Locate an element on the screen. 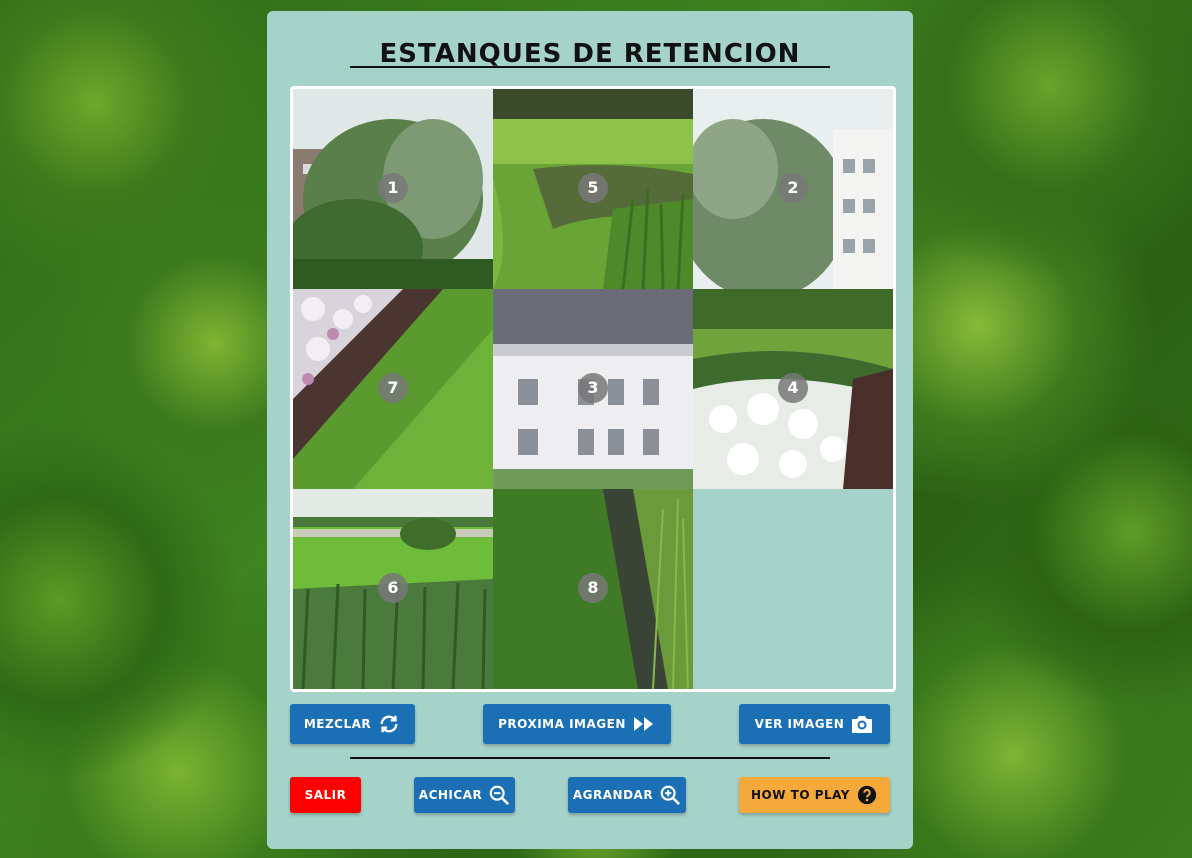 The width and height of the screenshot is (1192, 858). puzzle-tile: 5 is located at coordinates (593, 189).